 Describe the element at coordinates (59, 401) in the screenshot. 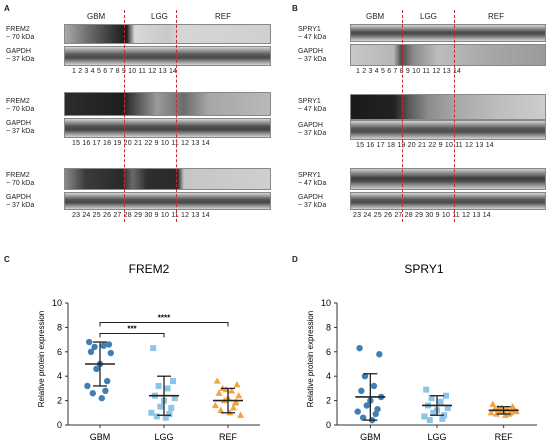

I see `y-tick-label: 2` at that location.